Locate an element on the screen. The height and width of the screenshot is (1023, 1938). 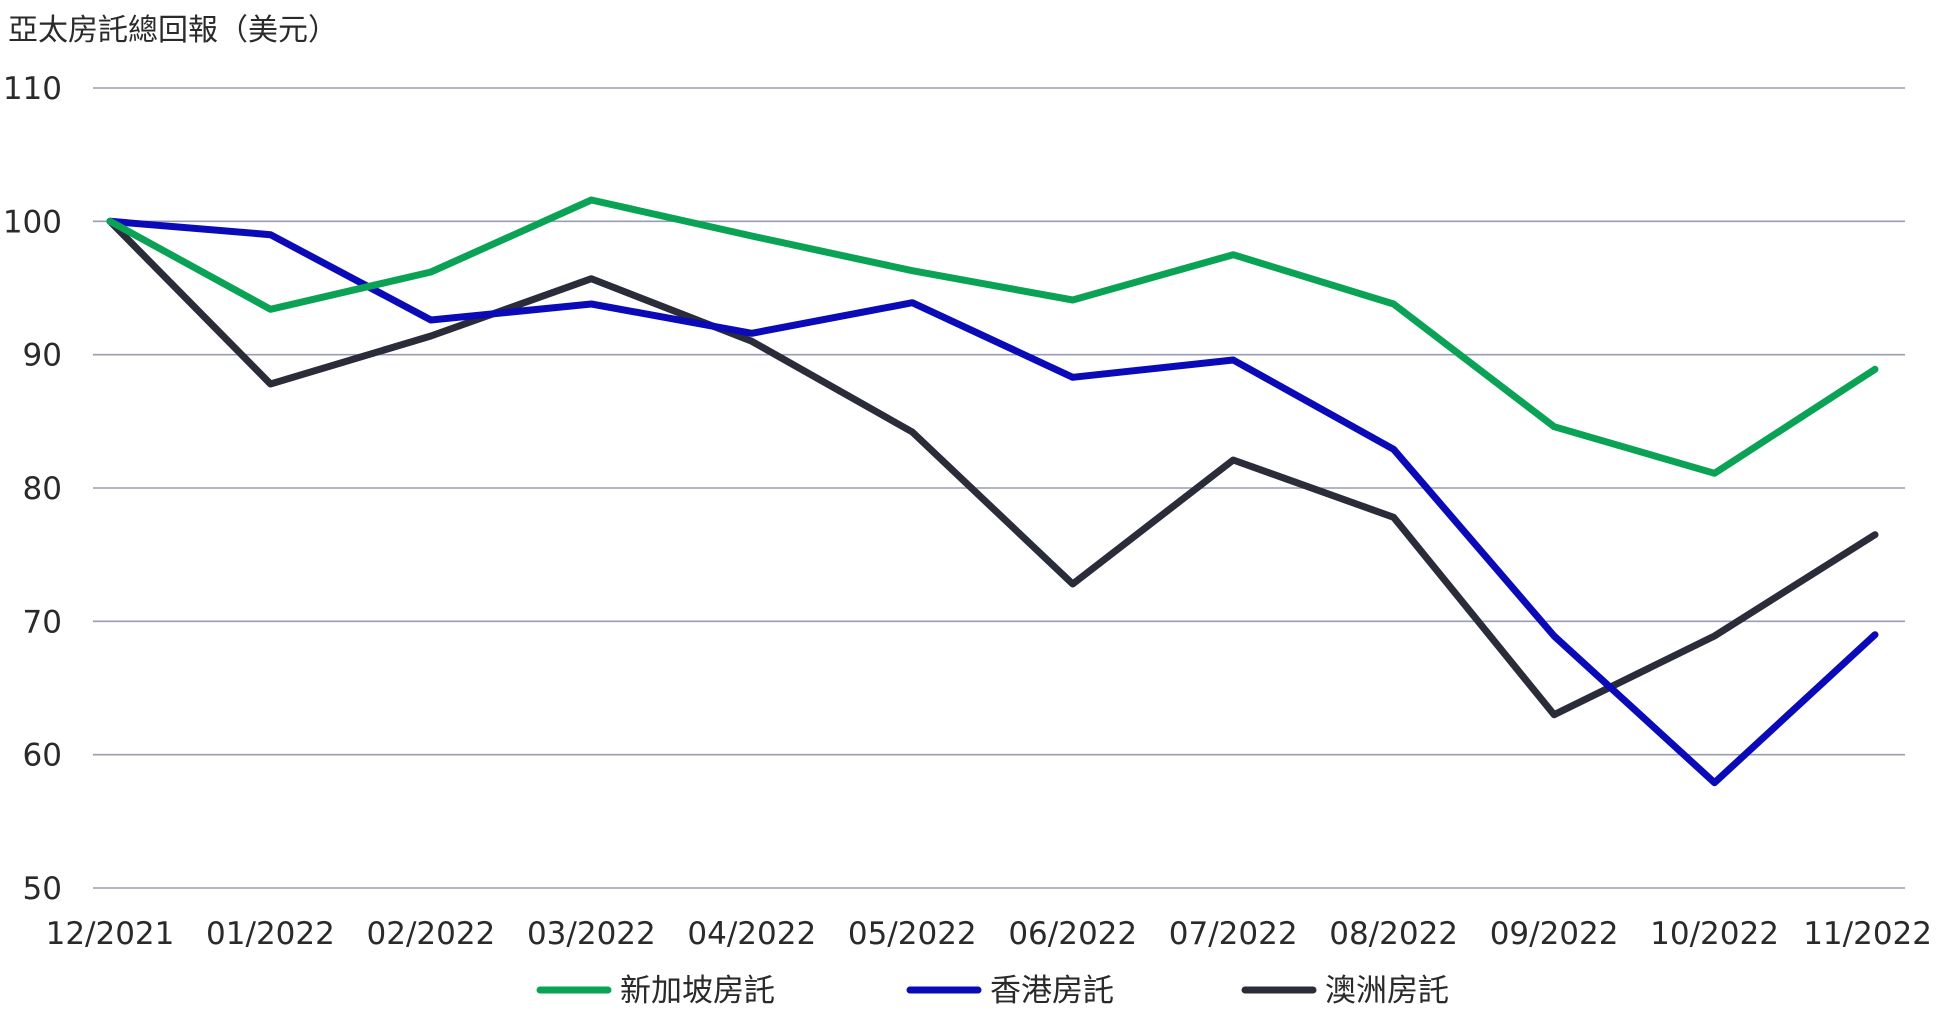
x-tick-label: 07/2022 is located at coordinates (1233, 934).